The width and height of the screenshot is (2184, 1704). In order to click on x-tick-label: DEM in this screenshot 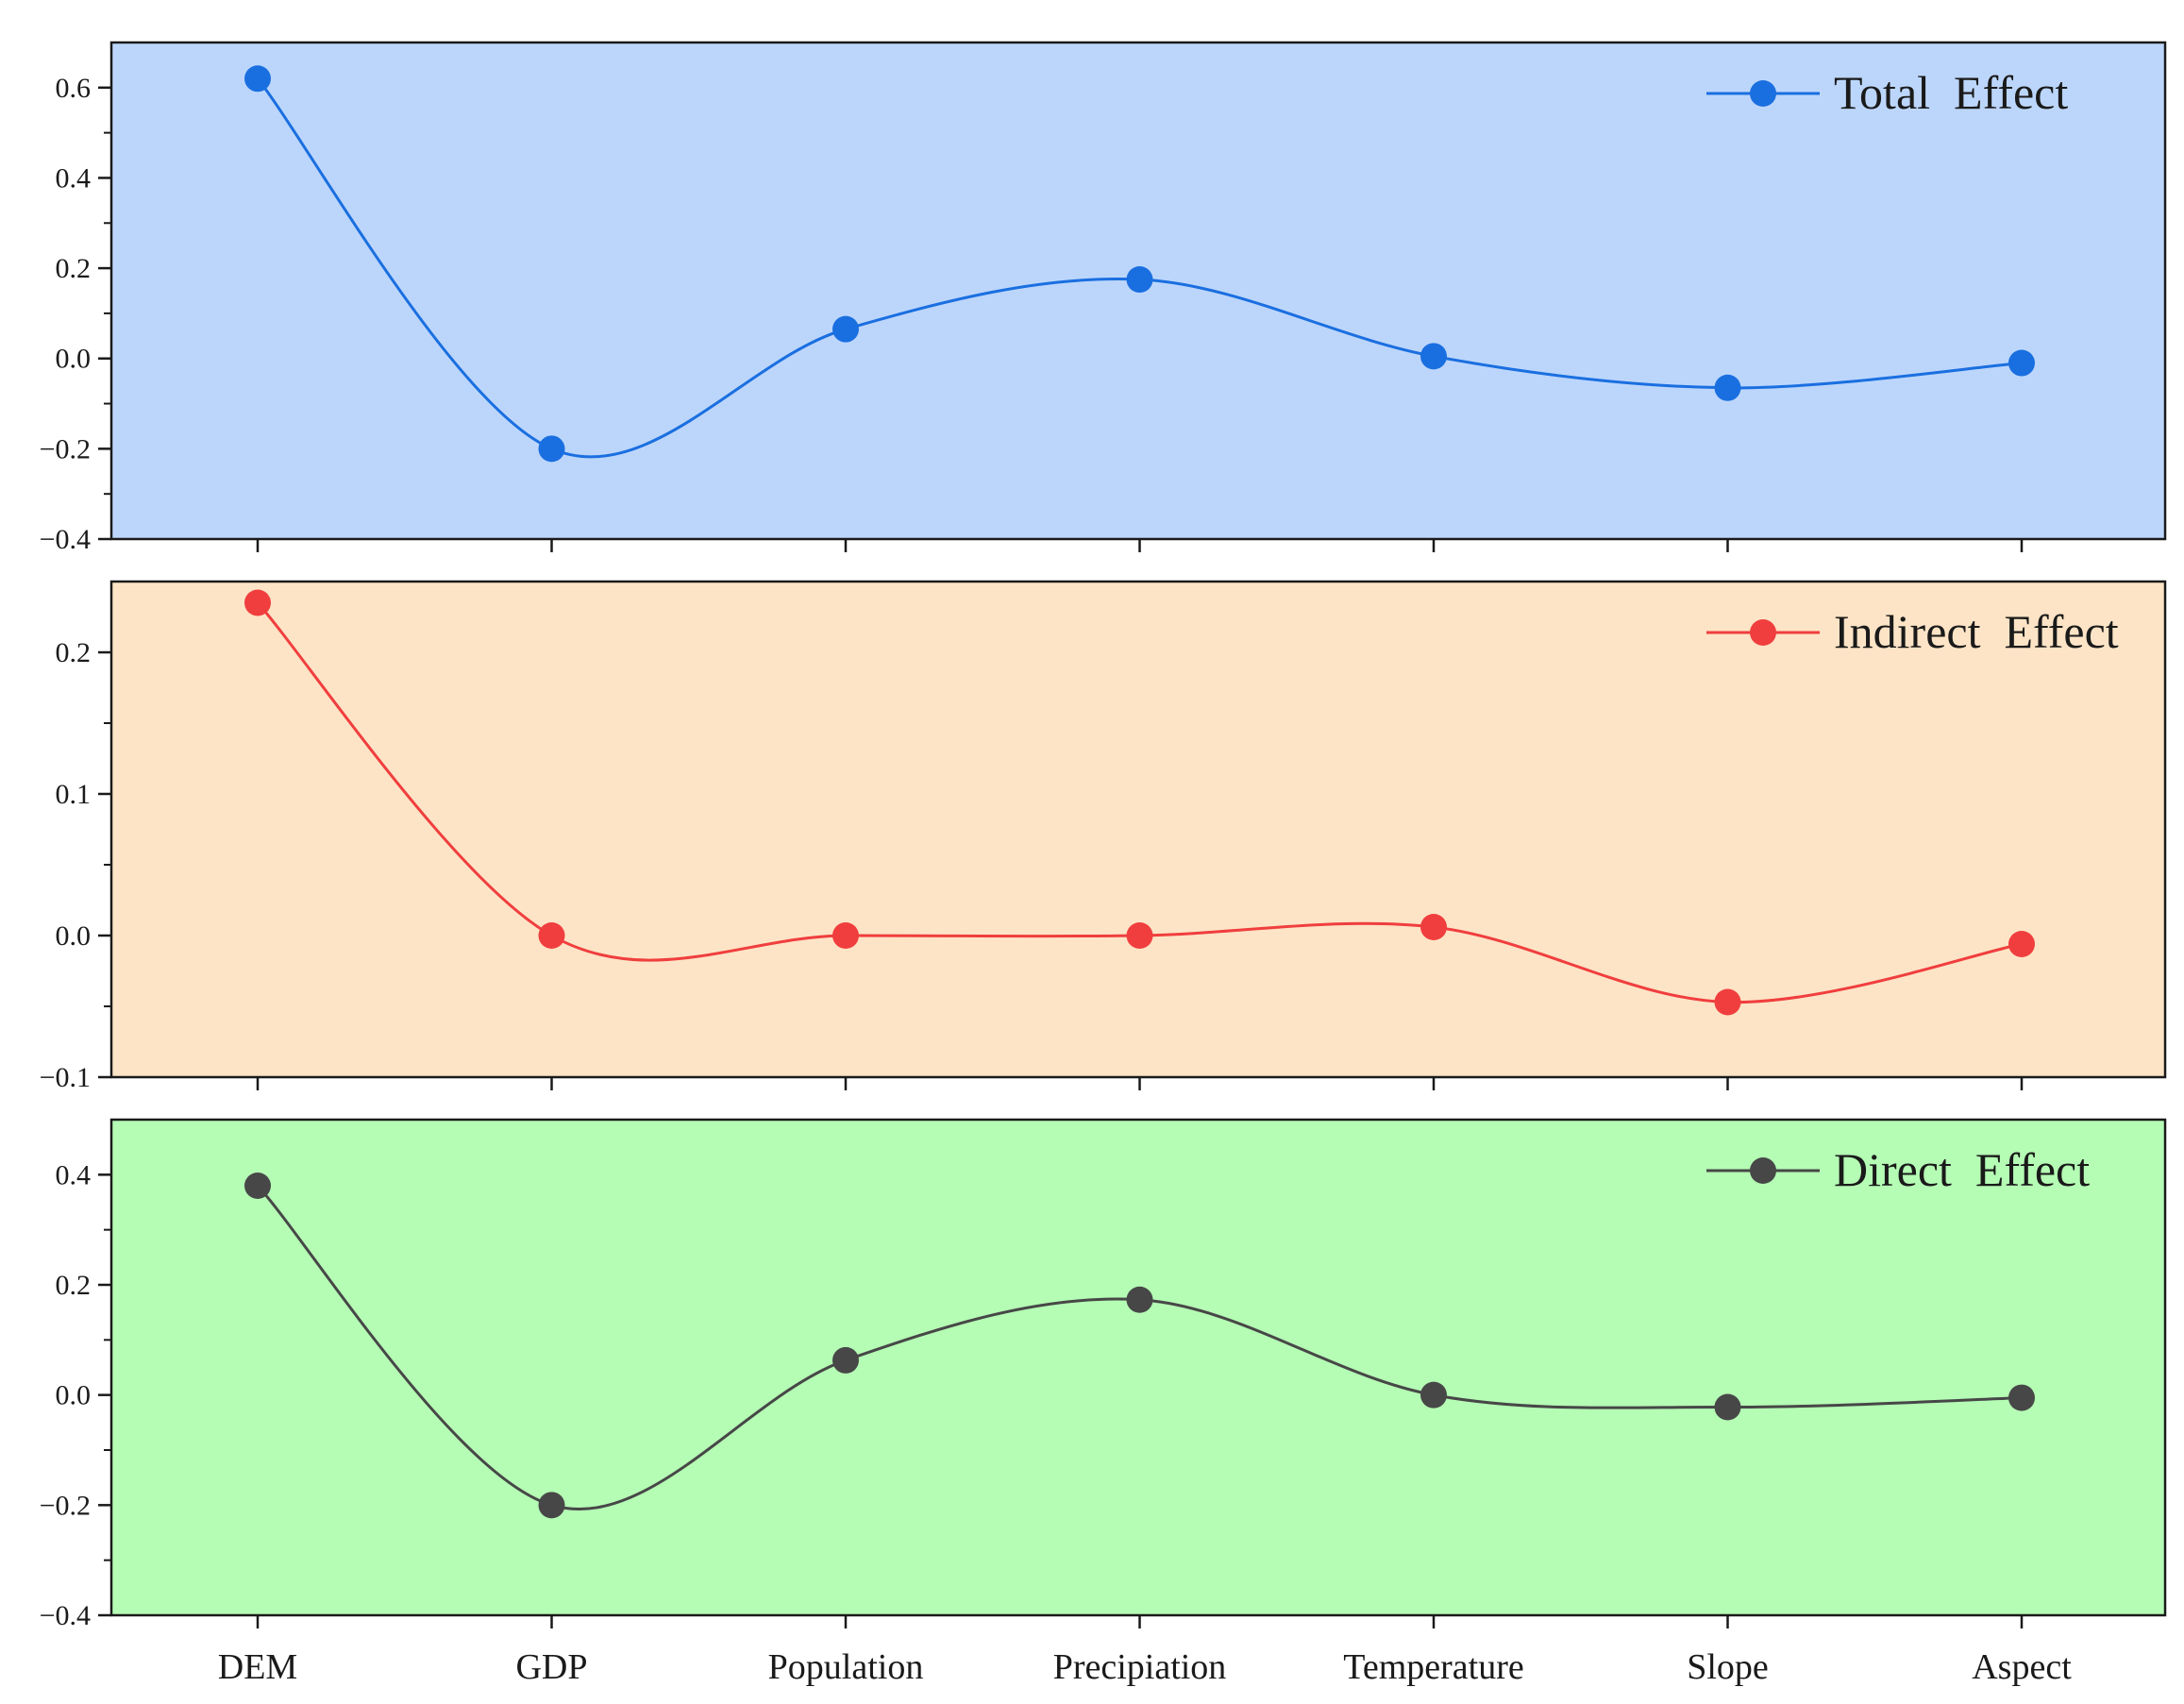, I will do `click(257, 1667)`.